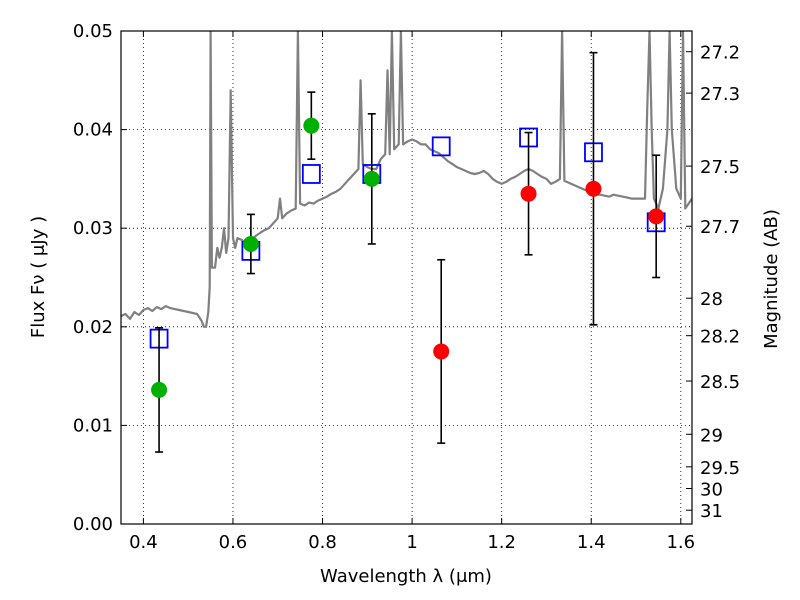 The height and width of the screenshot is (600, 800). Describe the element at coordinates (93, 327) in the screenshot. I see `y-tick-label: 0.02` at that location.